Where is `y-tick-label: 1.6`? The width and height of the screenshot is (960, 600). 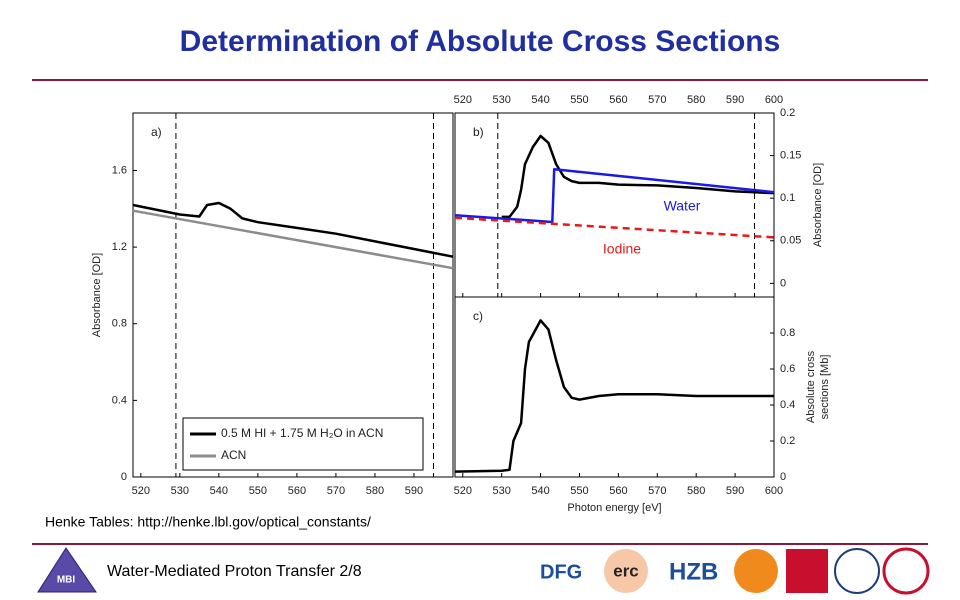
y-tick-label: 1.6 is located at coordinates (119, 170).